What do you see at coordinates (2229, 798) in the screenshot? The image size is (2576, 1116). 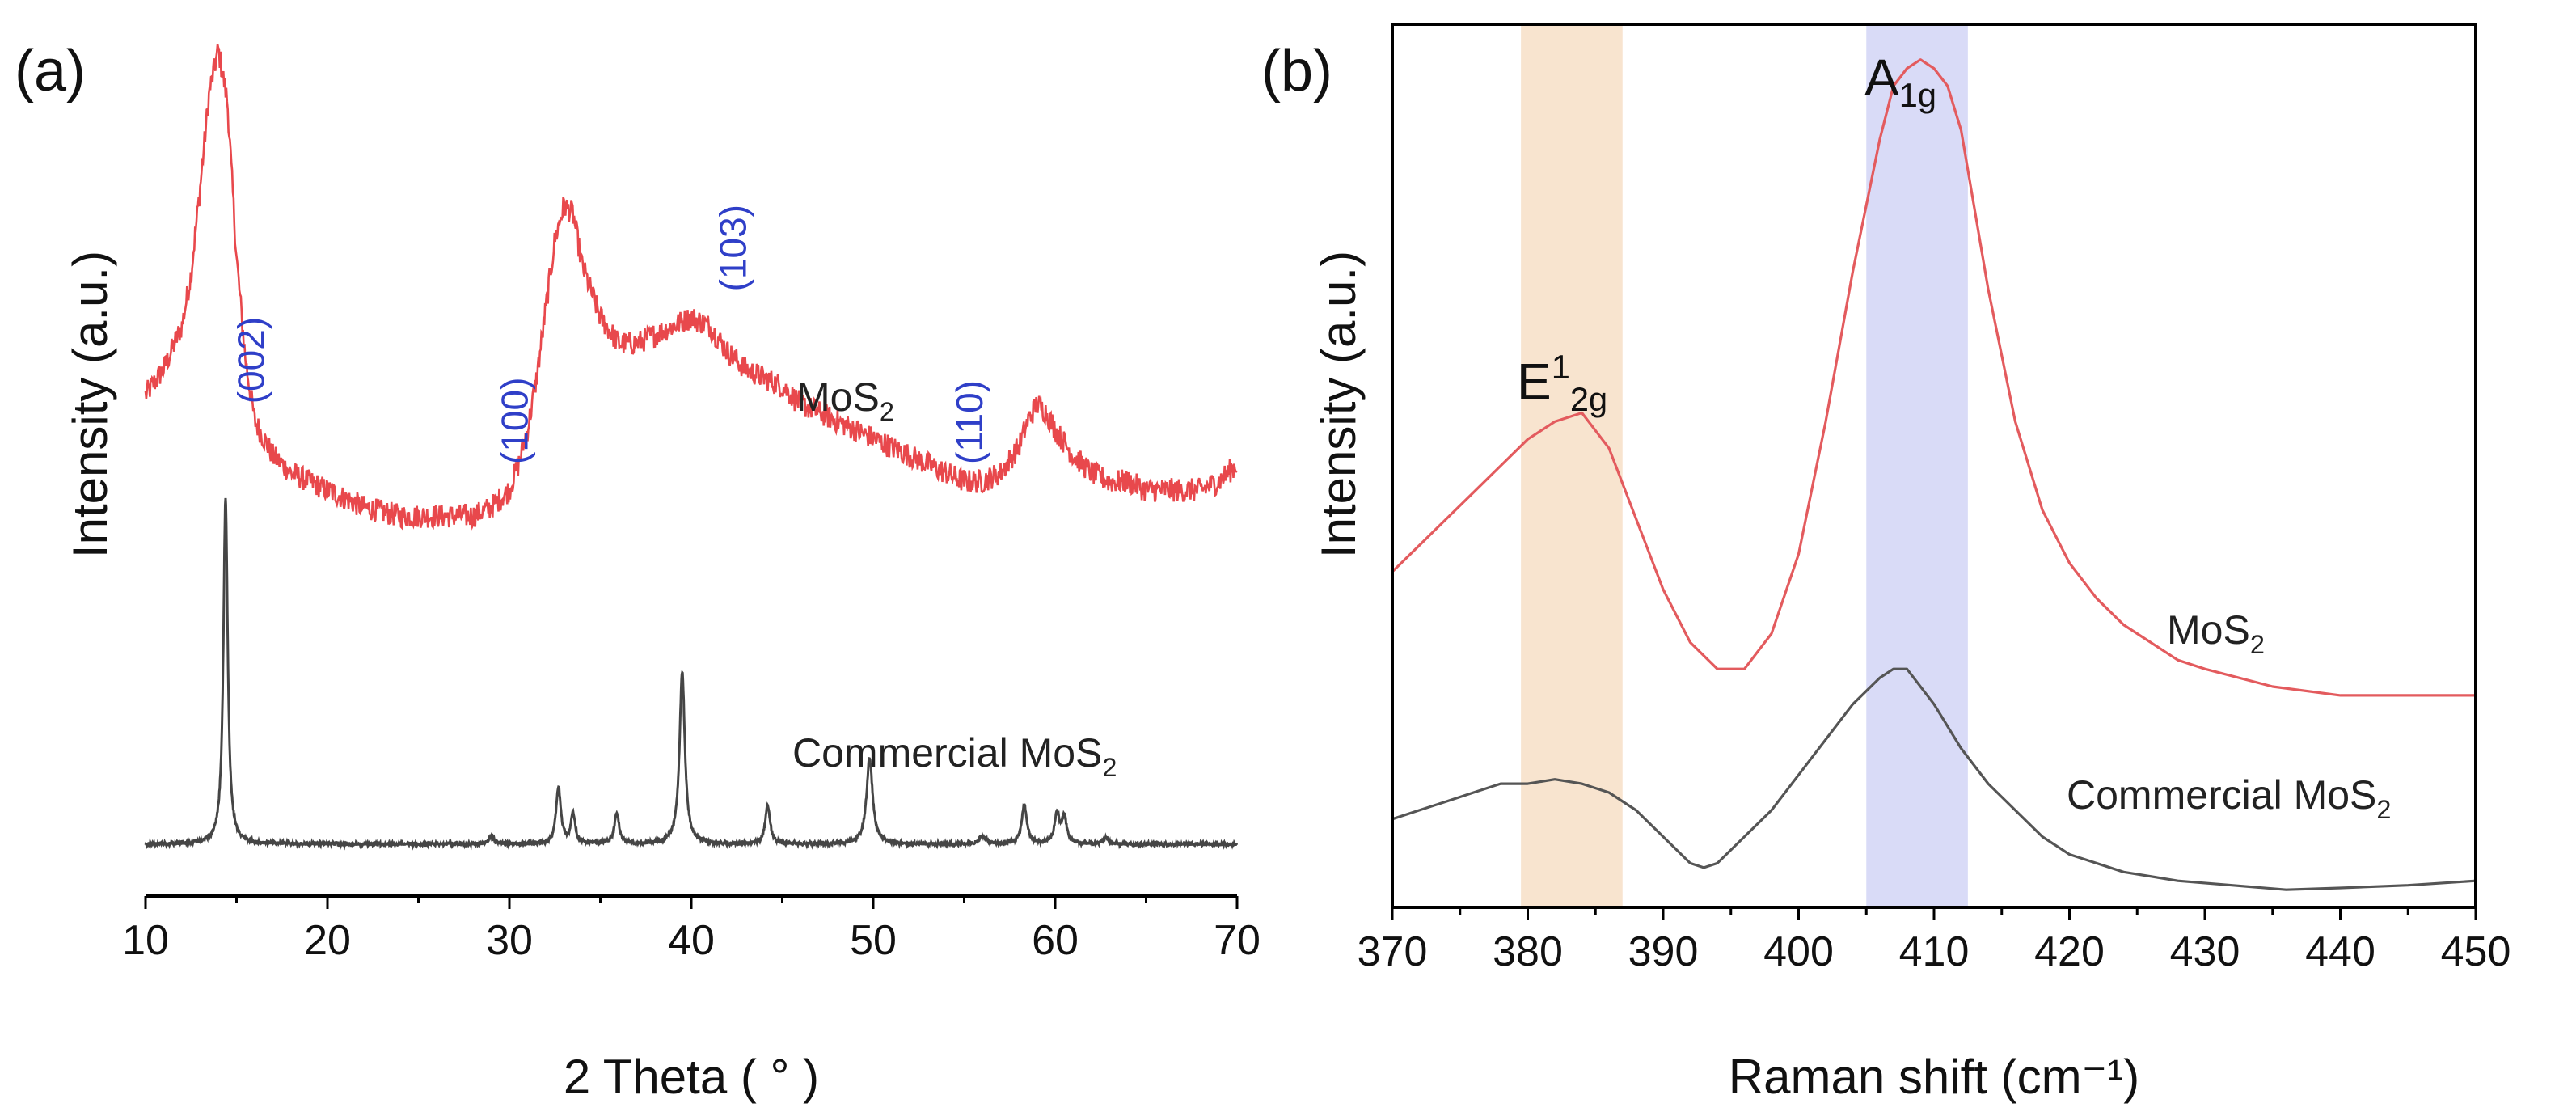 I see `raman-commercial-label: Commercial MoS2` at bounding box center [2229, 798].